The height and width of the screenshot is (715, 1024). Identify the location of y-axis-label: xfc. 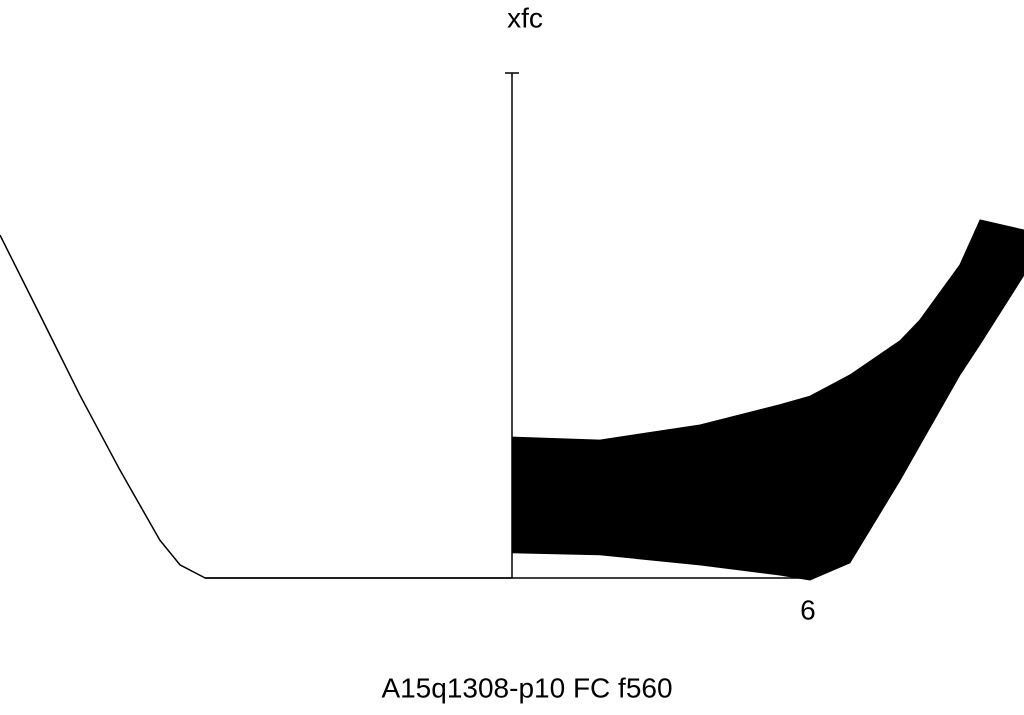
(525, 17).